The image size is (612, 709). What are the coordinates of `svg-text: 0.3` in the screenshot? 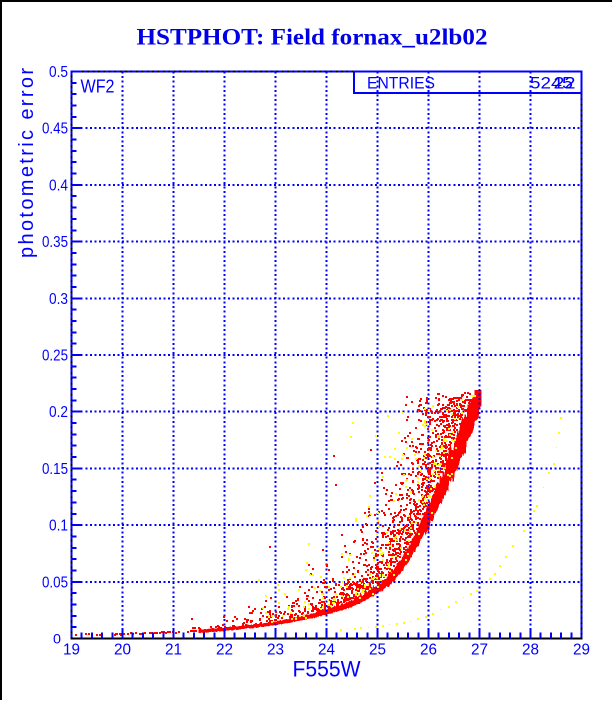 It's located at (58, 299).